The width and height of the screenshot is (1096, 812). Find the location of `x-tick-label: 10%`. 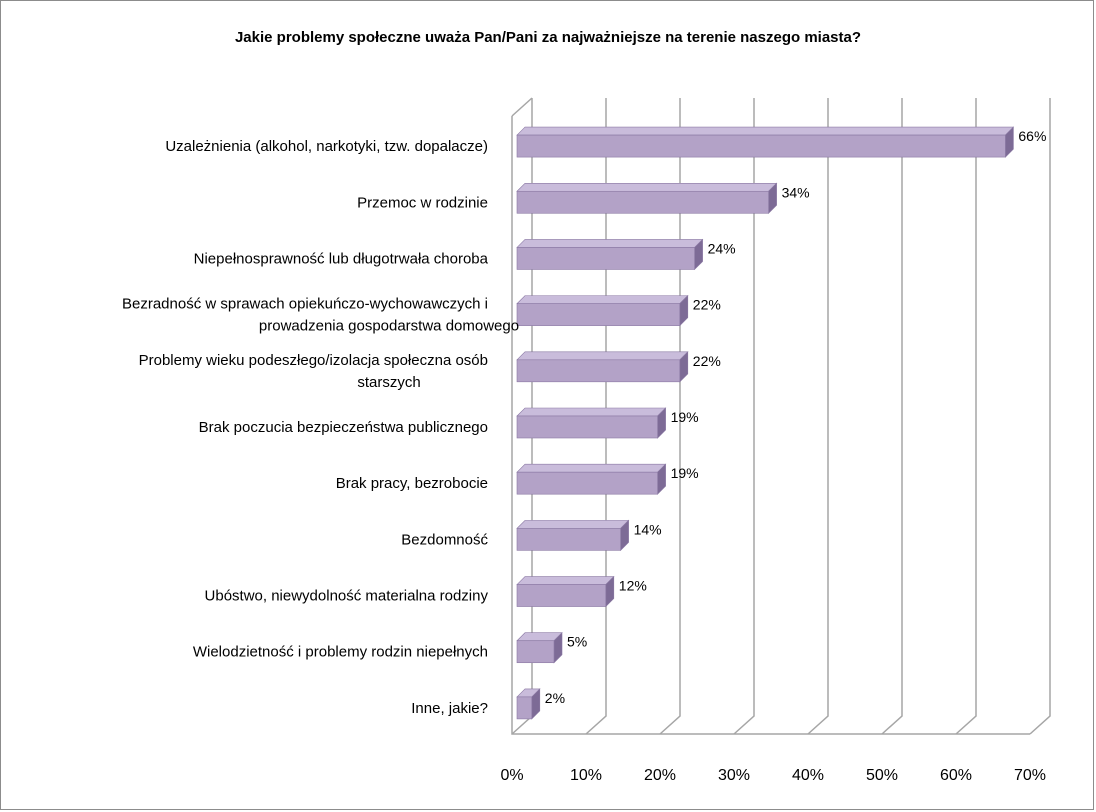

x-tick-label: 10% is located at coordinates (586, 775).